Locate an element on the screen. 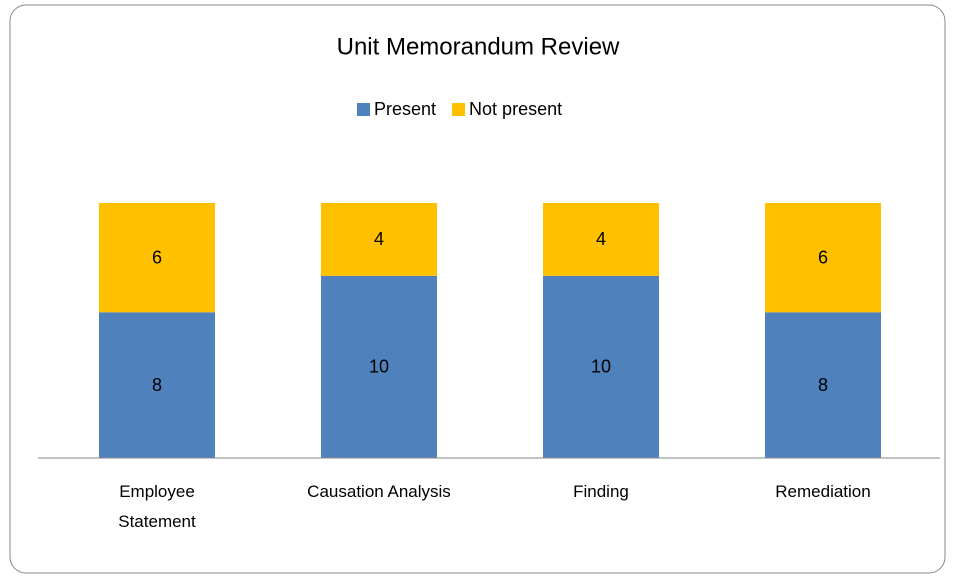 The width and height of the screenshot is (956, 578). legend-label: Not present is located at coordinates (515, 109).